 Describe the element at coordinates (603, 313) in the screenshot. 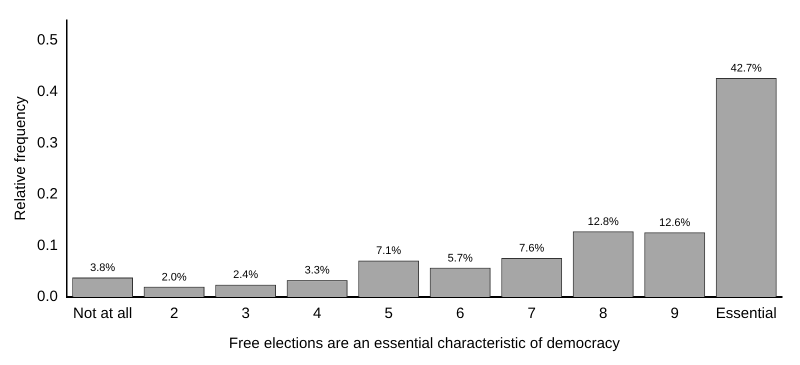

I see `x-tick-label: 8` at that location.